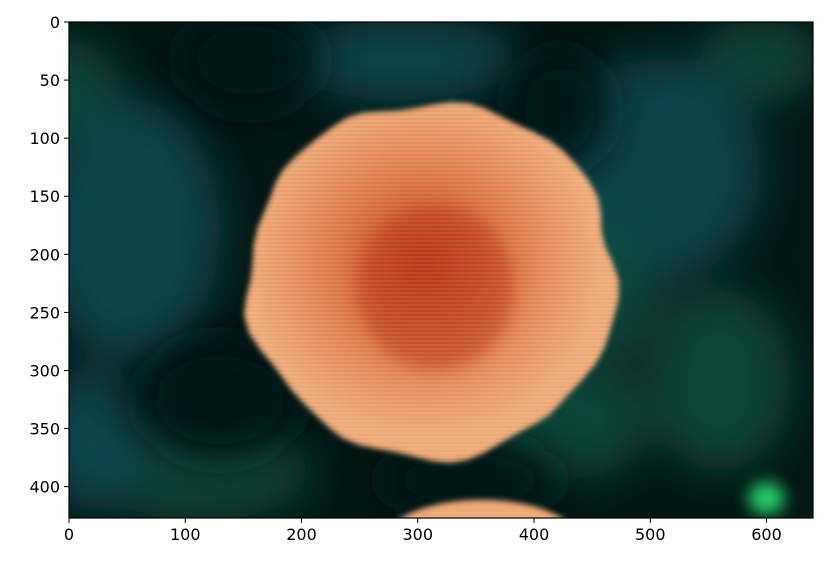 This screenshot has height=568, width=828. Describe the element at coordinates (417, 534) in the screenshot. I see `x-tick-label: 300` at that location.